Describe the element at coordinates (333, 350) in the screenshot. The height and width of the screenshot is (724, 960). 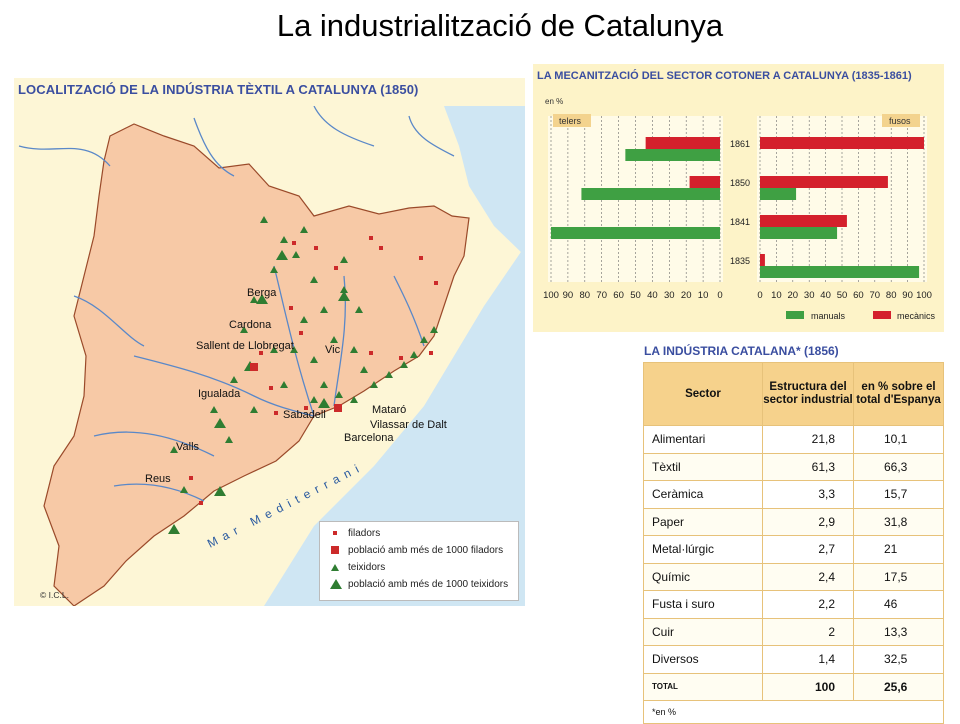
I see `town-label-vic: Vic` at that location.